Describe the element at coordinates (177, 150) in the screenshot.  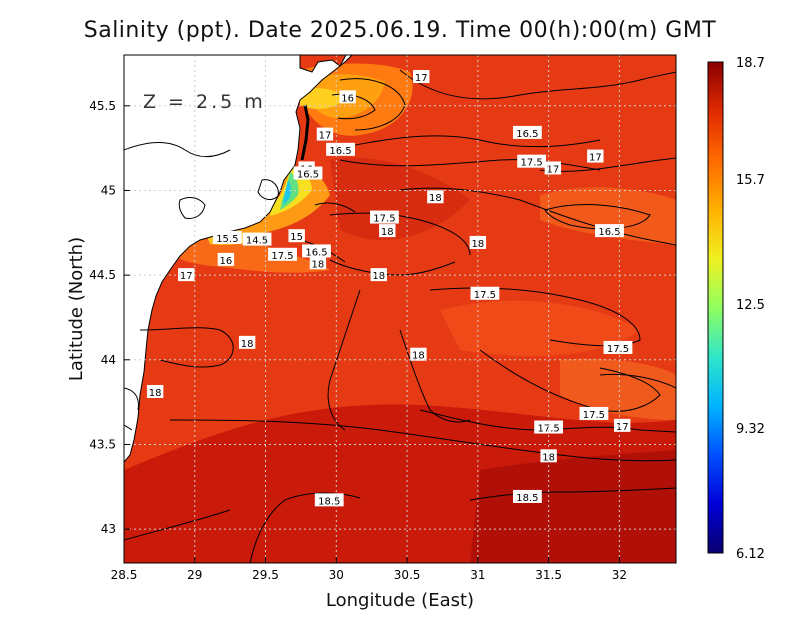
I see `river-line` at that location.